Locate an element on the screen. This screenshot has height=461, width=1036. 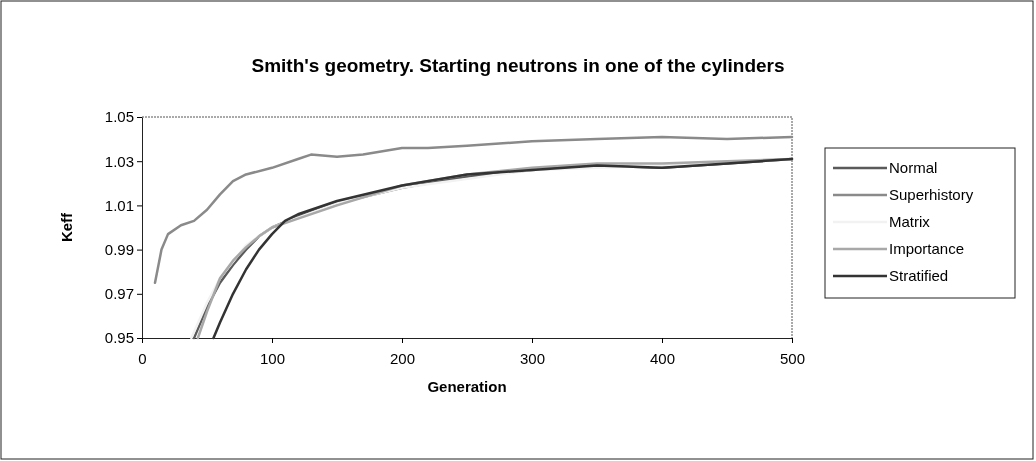
legend-label: Matrix is located at coordinates (910, 221).